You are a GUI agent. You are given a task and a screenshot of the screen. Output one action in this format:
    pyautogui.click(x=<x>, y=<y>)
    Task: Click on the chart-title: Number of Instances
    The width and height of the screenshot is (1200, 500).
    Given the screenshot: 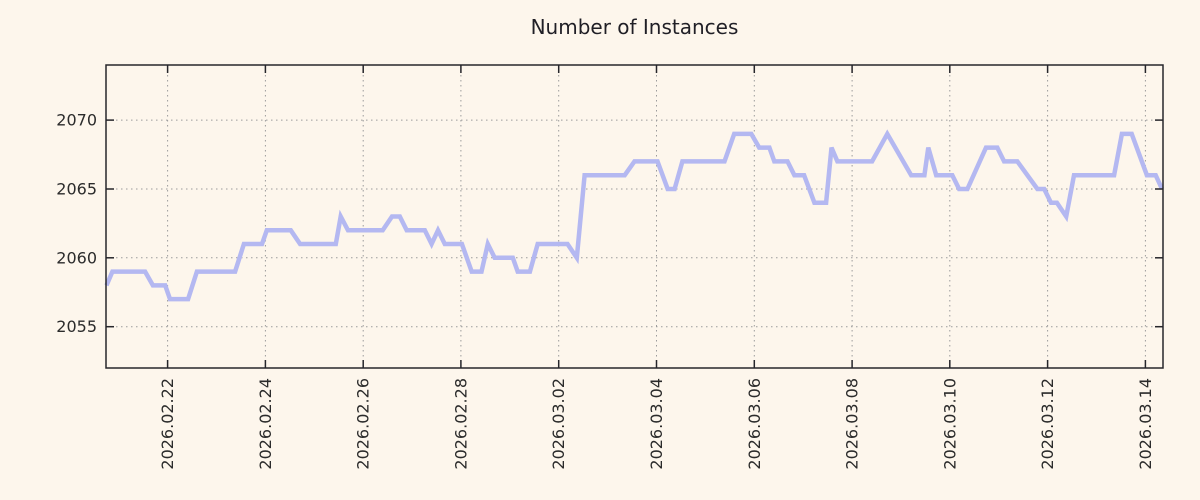 What is the action you would take?
    pyautogui.click(x=634, y=27)
    